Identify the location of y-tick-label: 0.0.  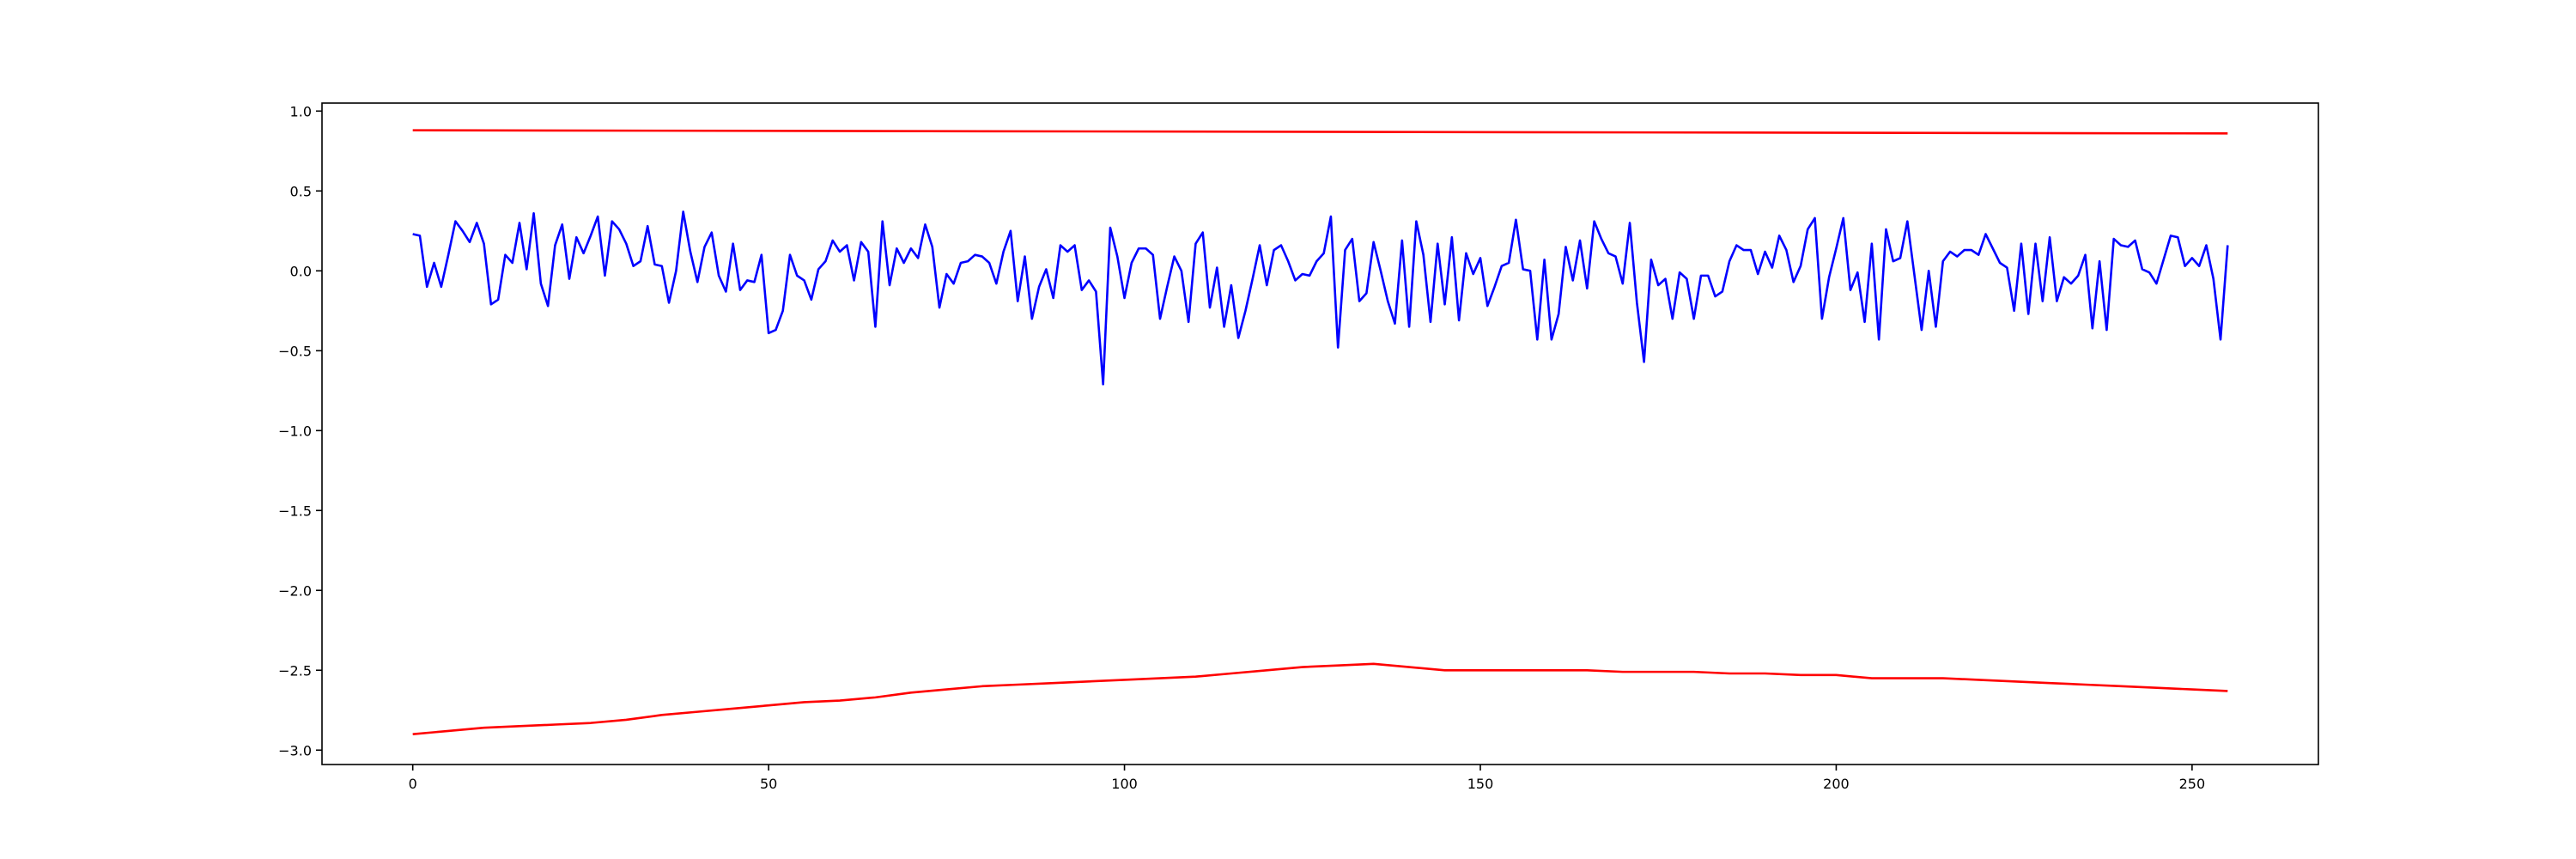
(301, 271).